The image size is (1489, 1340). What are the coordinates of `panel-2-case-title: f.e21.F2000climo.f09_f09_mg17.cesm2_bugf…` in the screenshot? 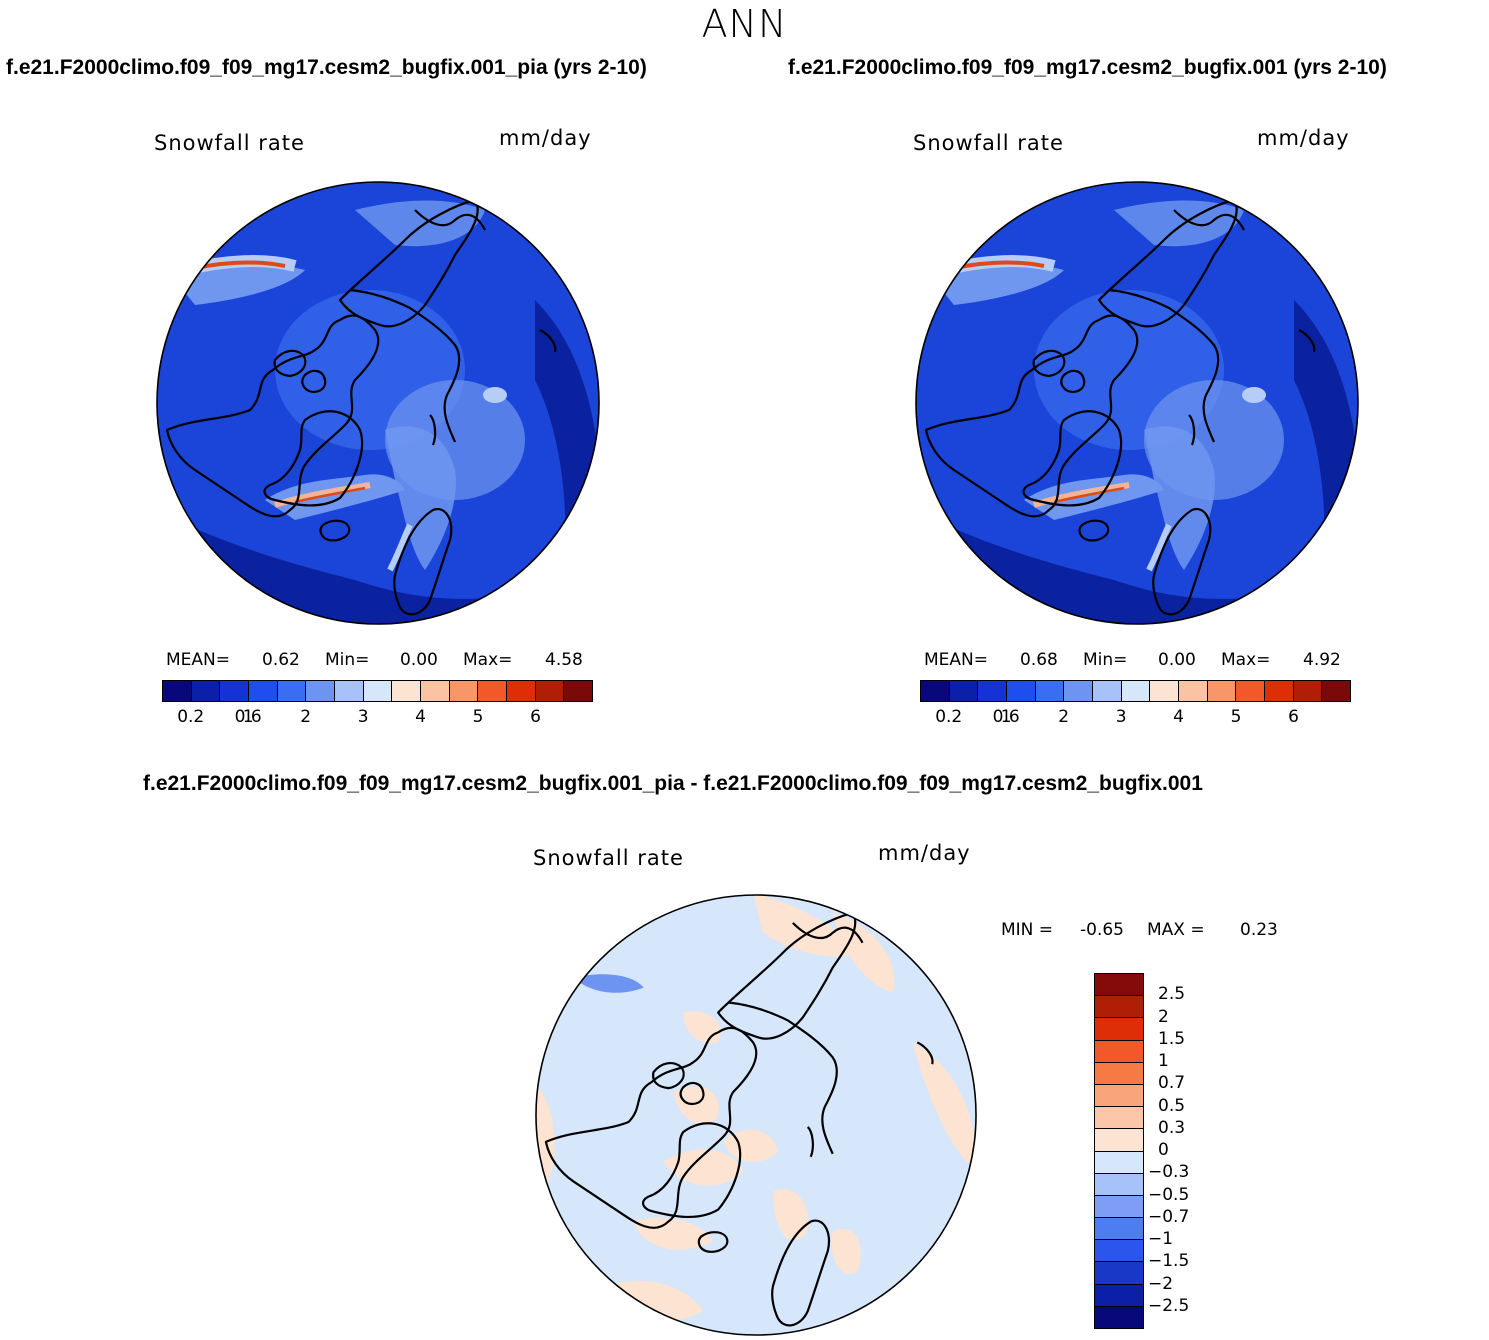 It's located at (1087, 67).